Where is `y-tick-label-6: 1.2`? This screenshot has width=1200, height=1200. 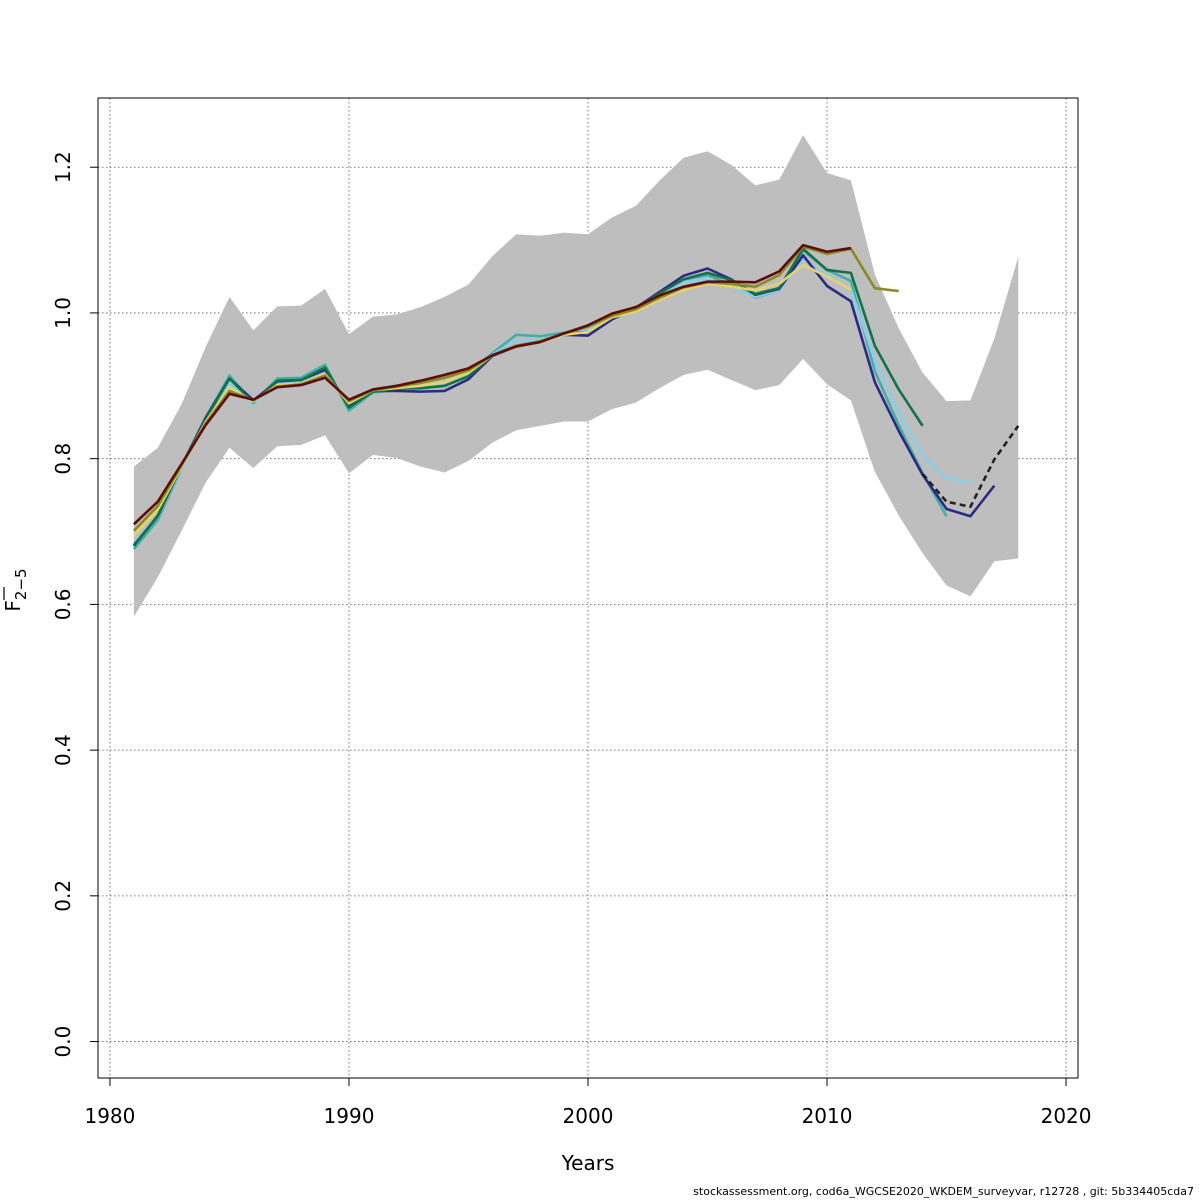 y-tick-label-6: 1.2 is located at coordinates (63, 167).